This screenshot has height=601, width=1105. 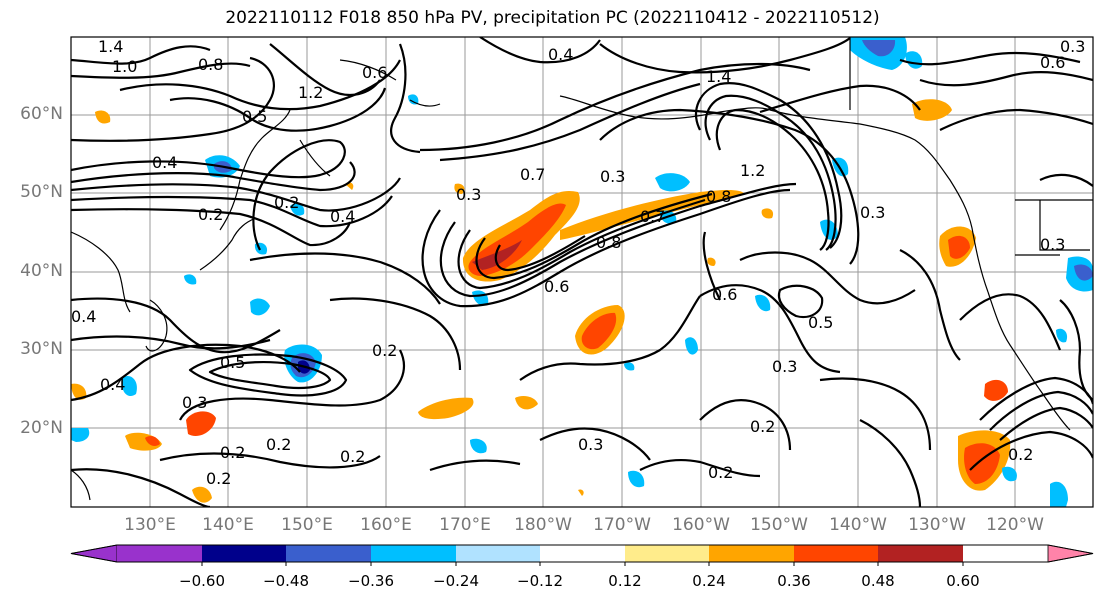 What do you see at coordinates (794, 581) in the screenshot?
I see `colorbar-tick-label: 0.36` at bounding box center [794, 581].